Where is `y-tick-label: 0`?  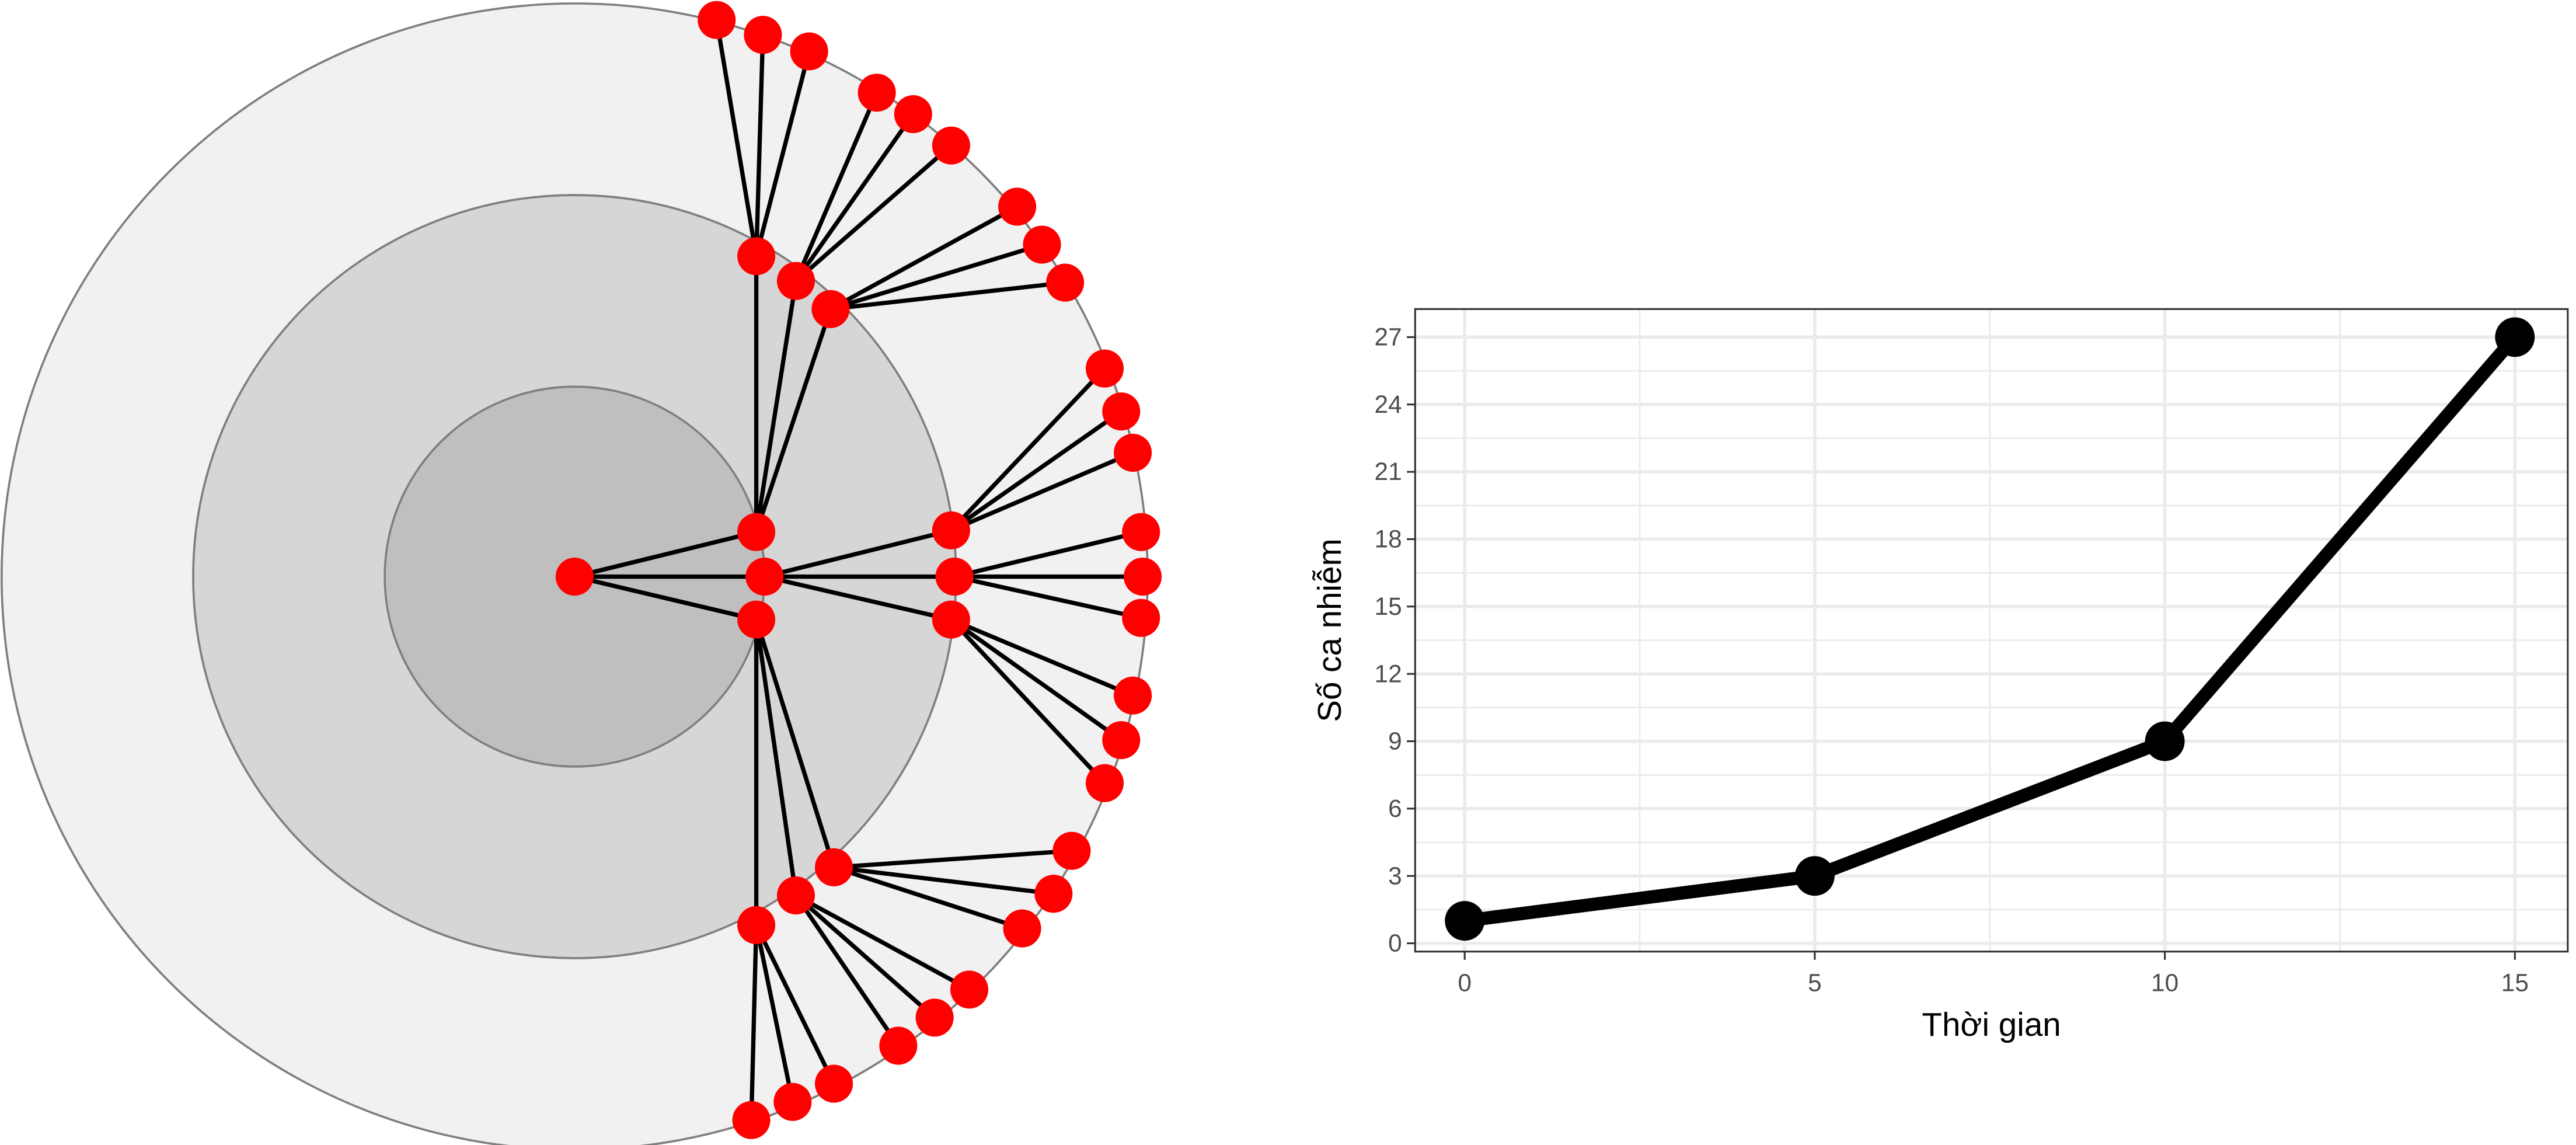 y-tick-label: 0 is located at coordinates (1395, 943).